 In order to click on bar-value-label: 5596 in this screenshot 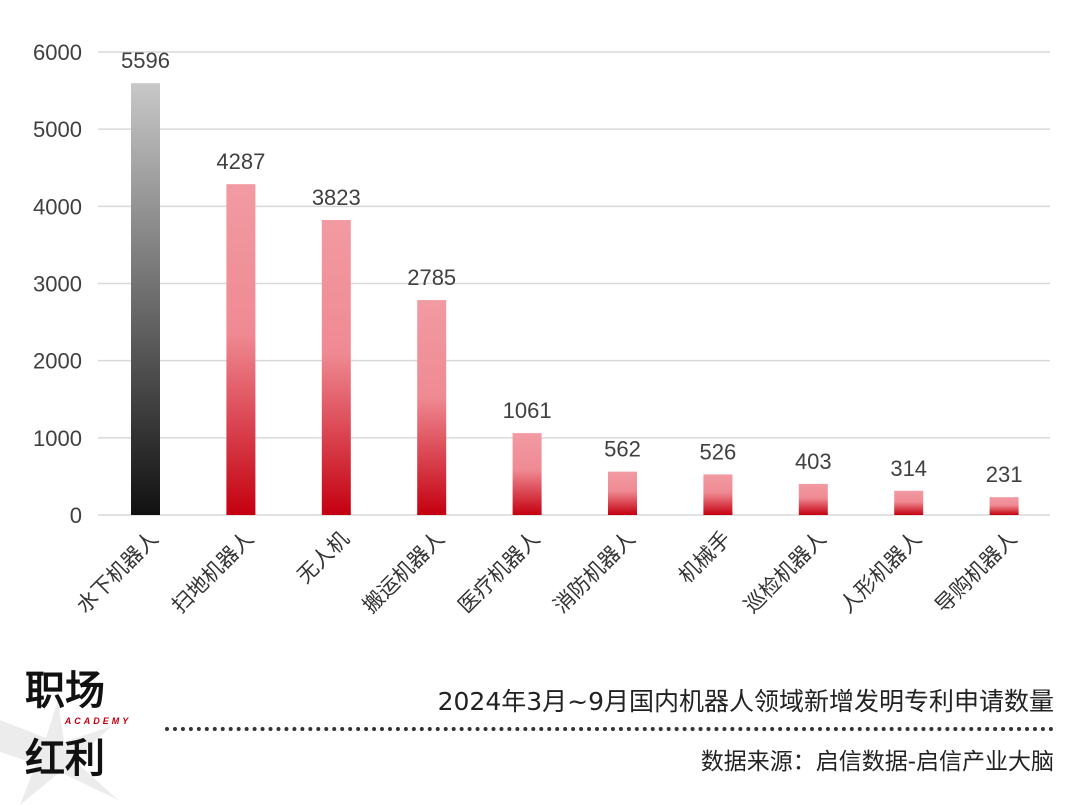, I will do `click(145, 60)`.